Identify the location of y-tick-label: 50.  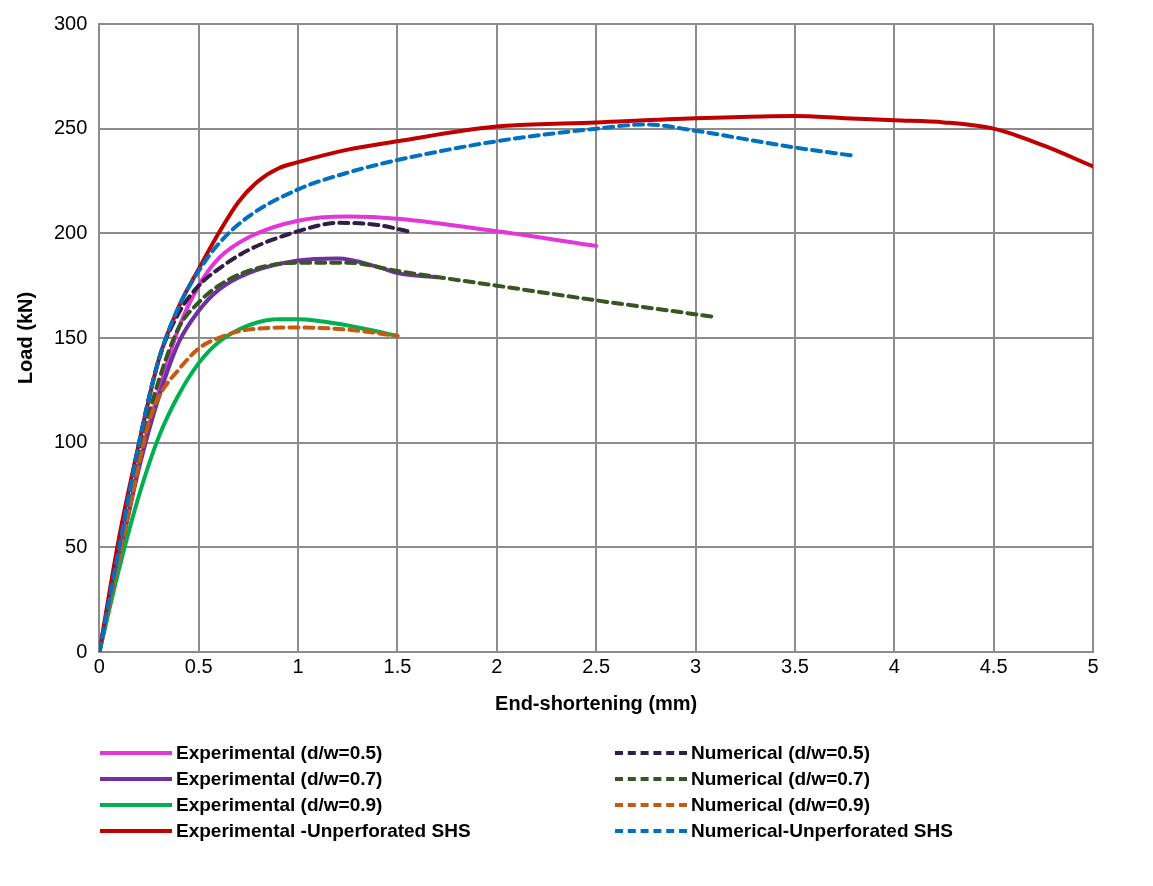
(76, 545).